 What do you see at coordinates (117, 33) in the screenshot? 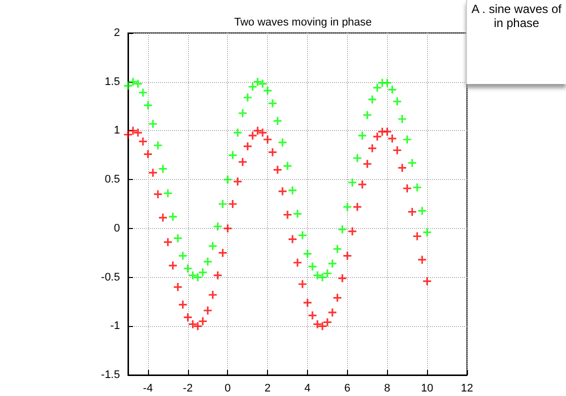
I see `y-tick-label: 2` at bounding box center [117, 33].